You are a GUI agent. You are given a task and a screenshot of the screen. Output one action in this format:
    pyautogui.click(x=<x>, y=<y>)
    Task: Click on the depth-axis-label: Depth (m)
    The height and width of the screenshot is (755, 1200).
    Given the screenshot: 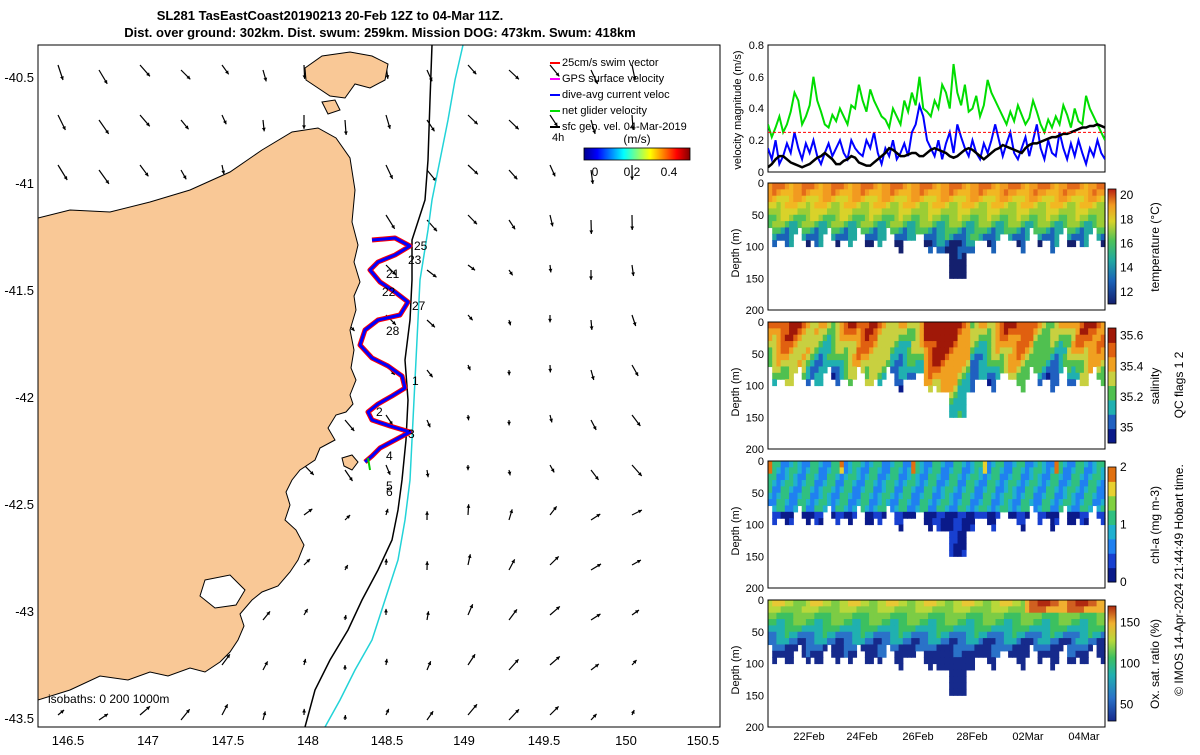 What is the action you would take?
    pyautogui.click(x=736, y=253)
    